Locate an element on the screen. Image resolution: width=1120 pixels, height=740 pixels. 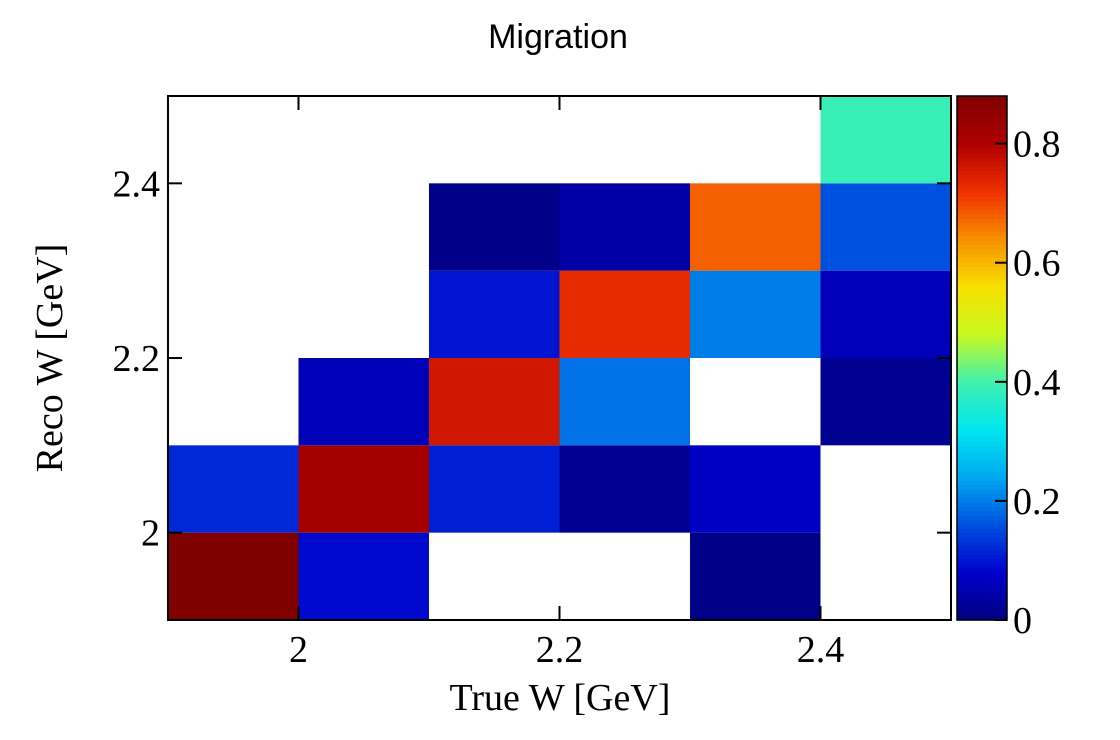
x-tick-label: 2 is located at coordinates (298, 650).